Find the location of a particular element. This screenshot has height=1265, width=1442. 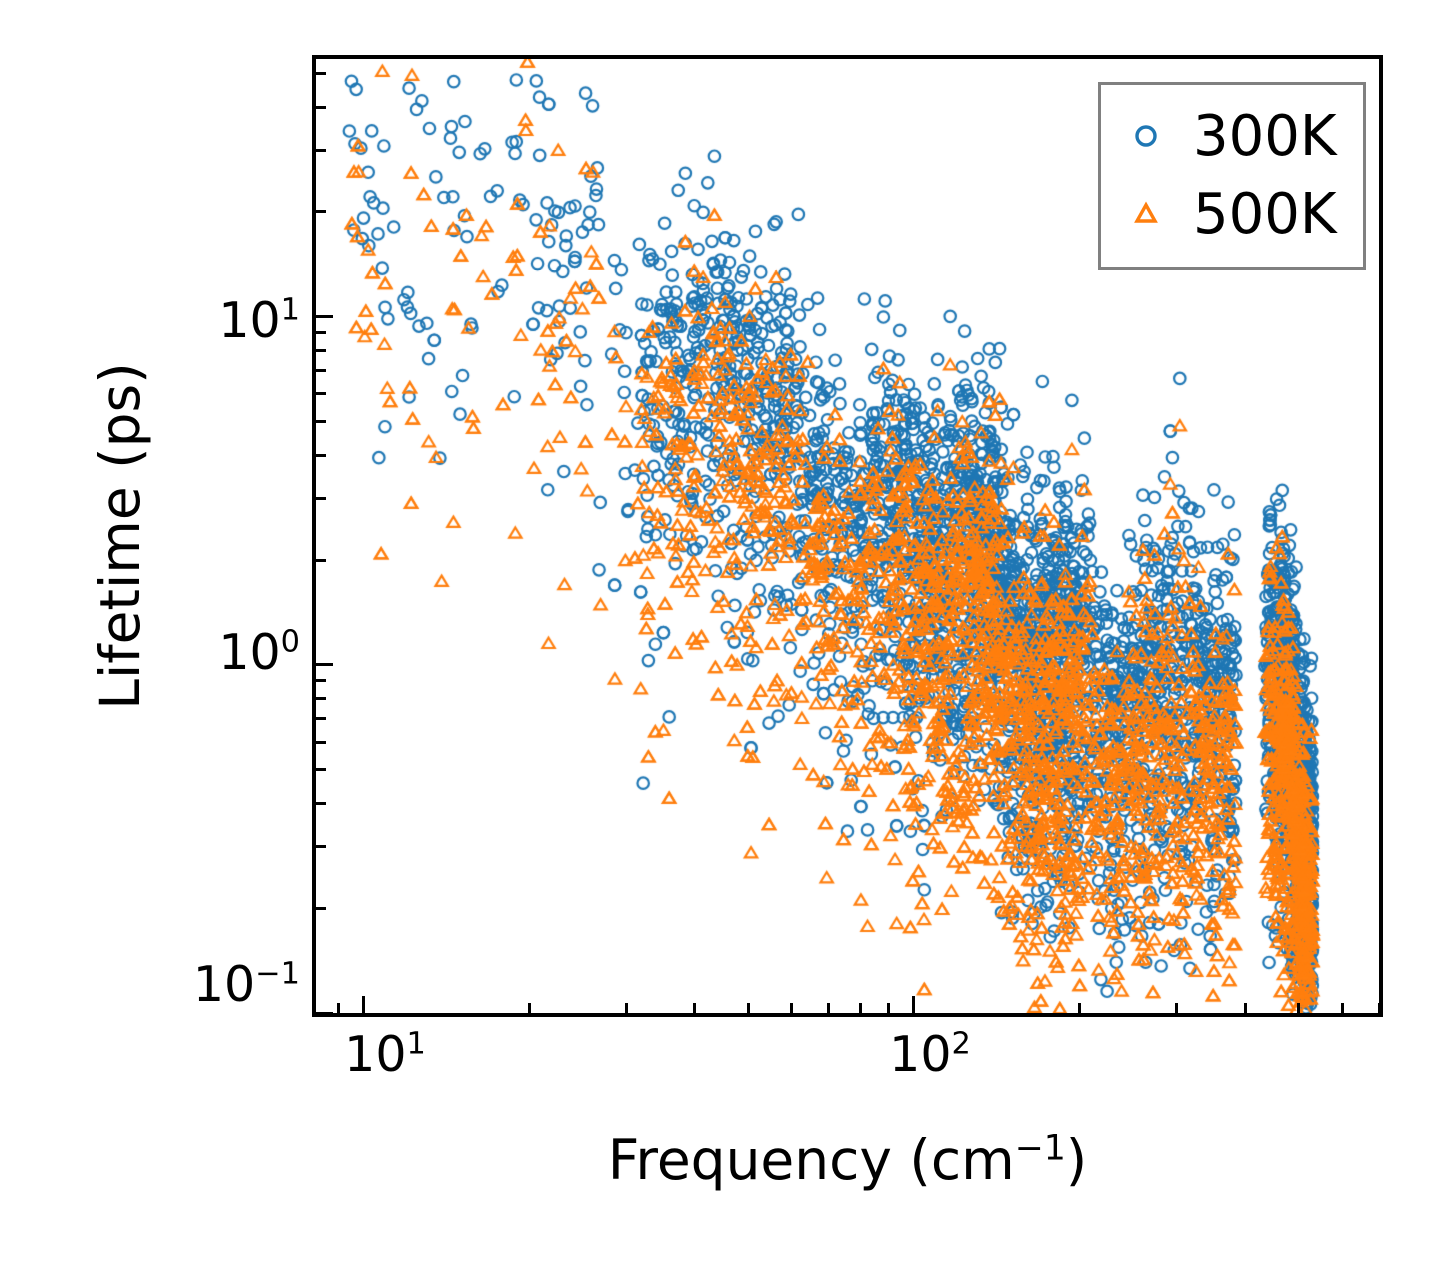

legend: 300K 500K is located at coordinates (1232, 176).